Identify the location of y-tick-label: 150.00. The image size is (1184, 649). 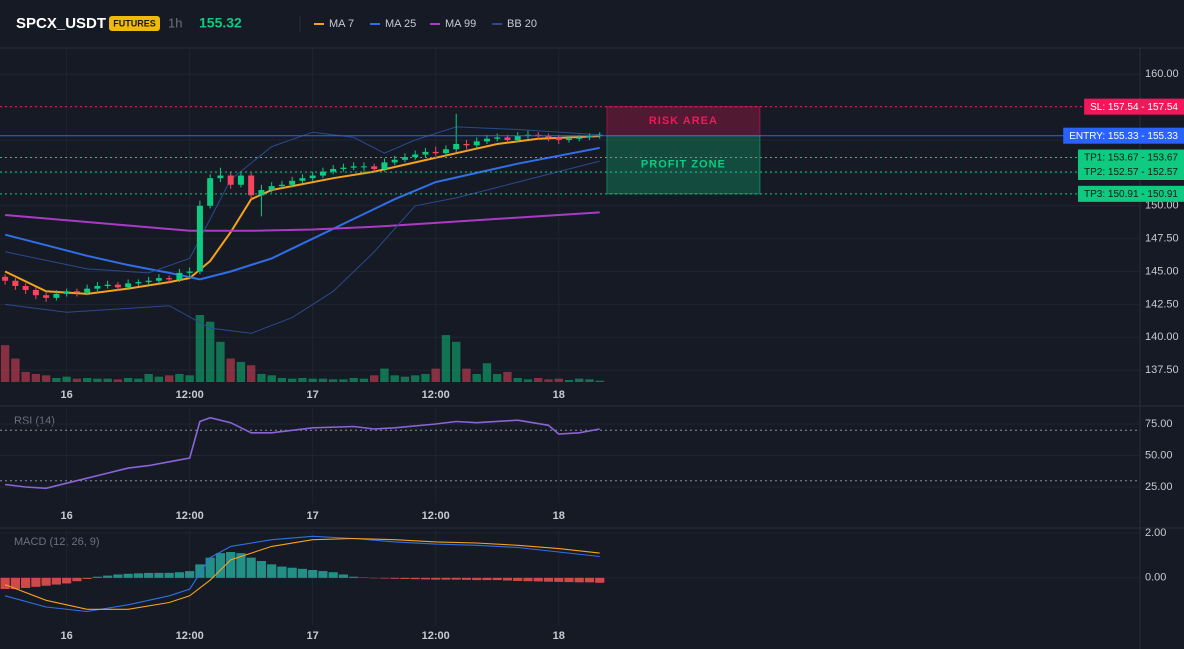
(1162, 206).